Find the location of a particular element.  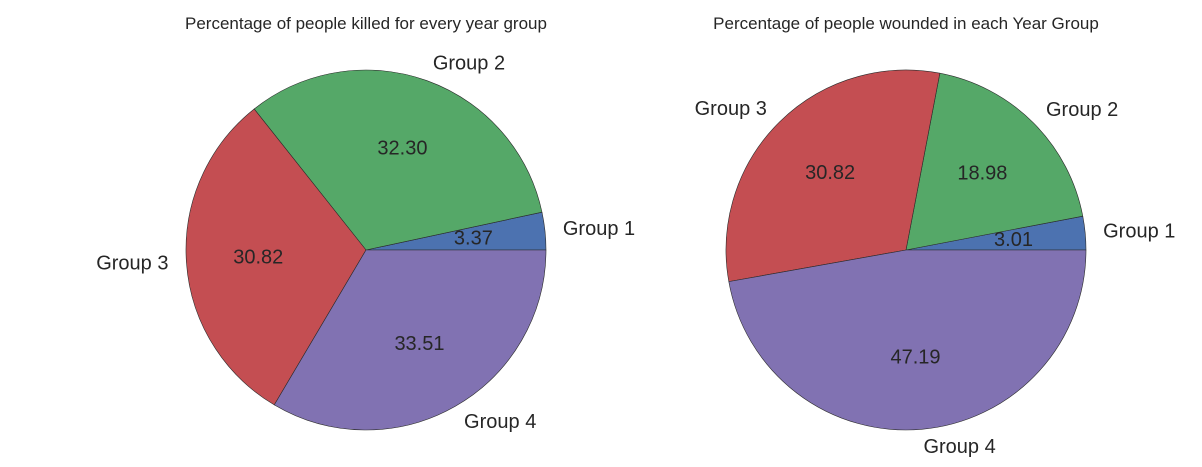

slice-value-label: 33.51 is located at coordinates (419, 344).